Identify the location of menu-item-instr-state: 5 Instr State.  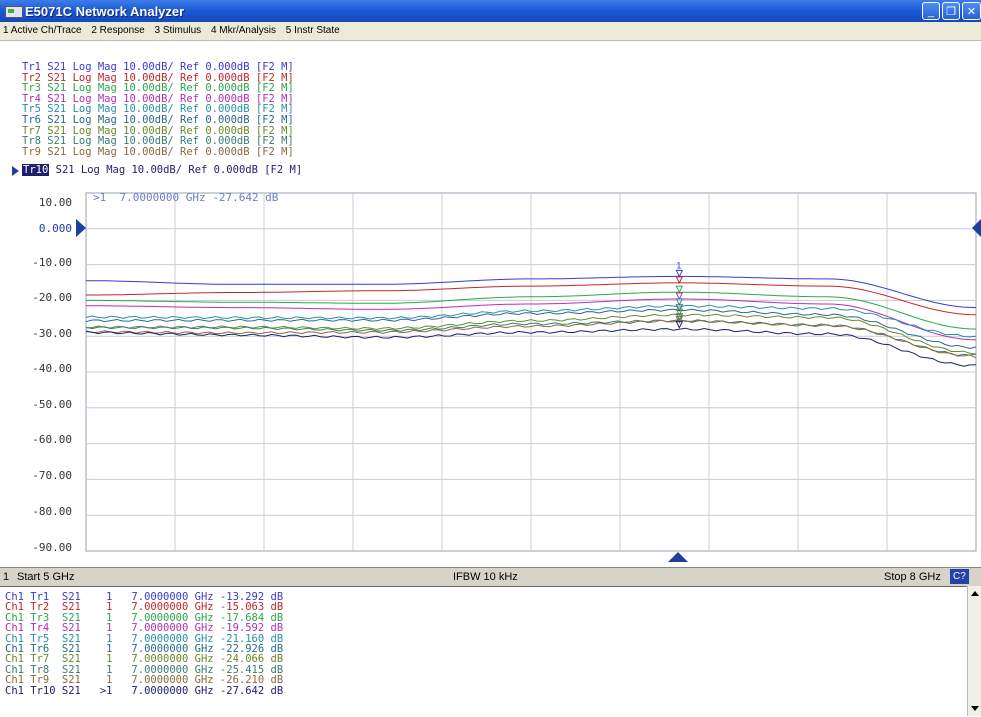
(312, 30).